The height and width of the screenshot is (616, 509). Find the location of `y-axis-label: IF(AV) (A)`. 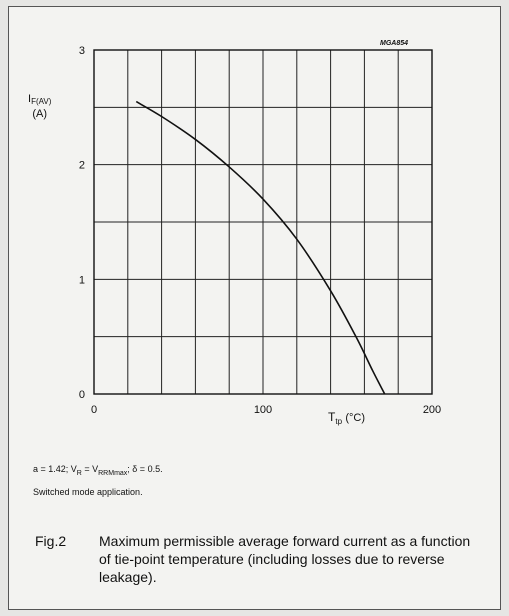

y-axis-label: IF(AV) (A) is located at coordinates (39, 106).